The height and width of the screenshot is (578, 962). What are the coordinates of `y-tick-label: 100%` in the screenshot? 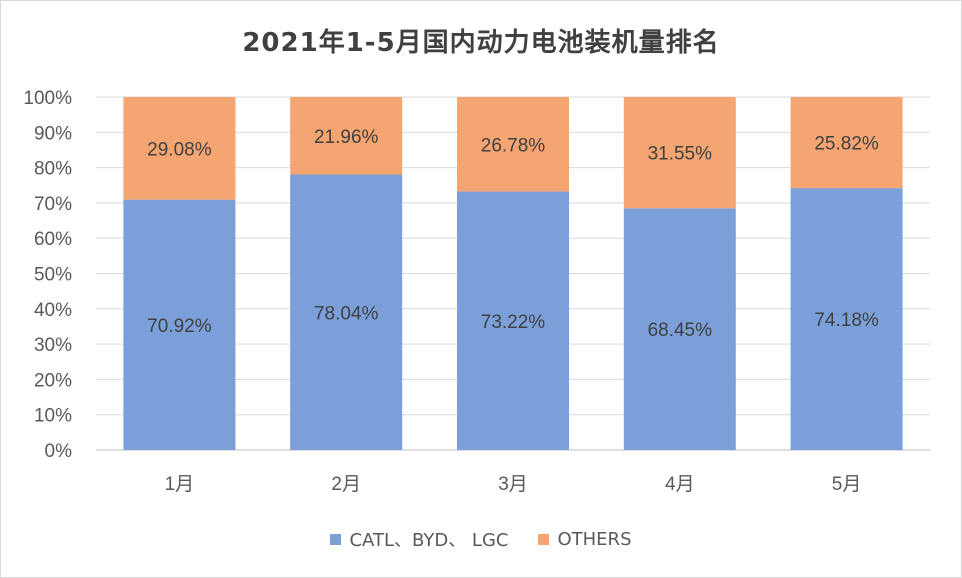 It's located at (47, 98).